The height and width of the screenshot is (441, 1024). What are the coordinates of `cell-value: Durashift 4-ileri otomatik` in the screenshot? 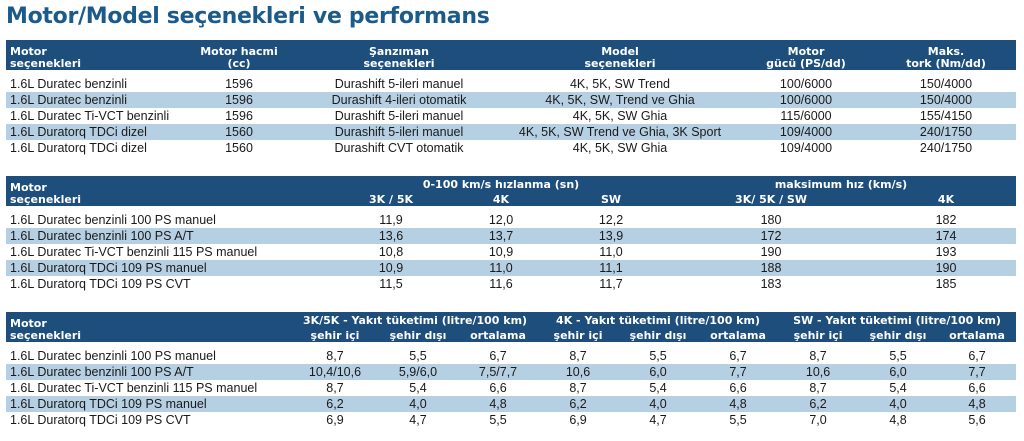 It's located at (399, 100).